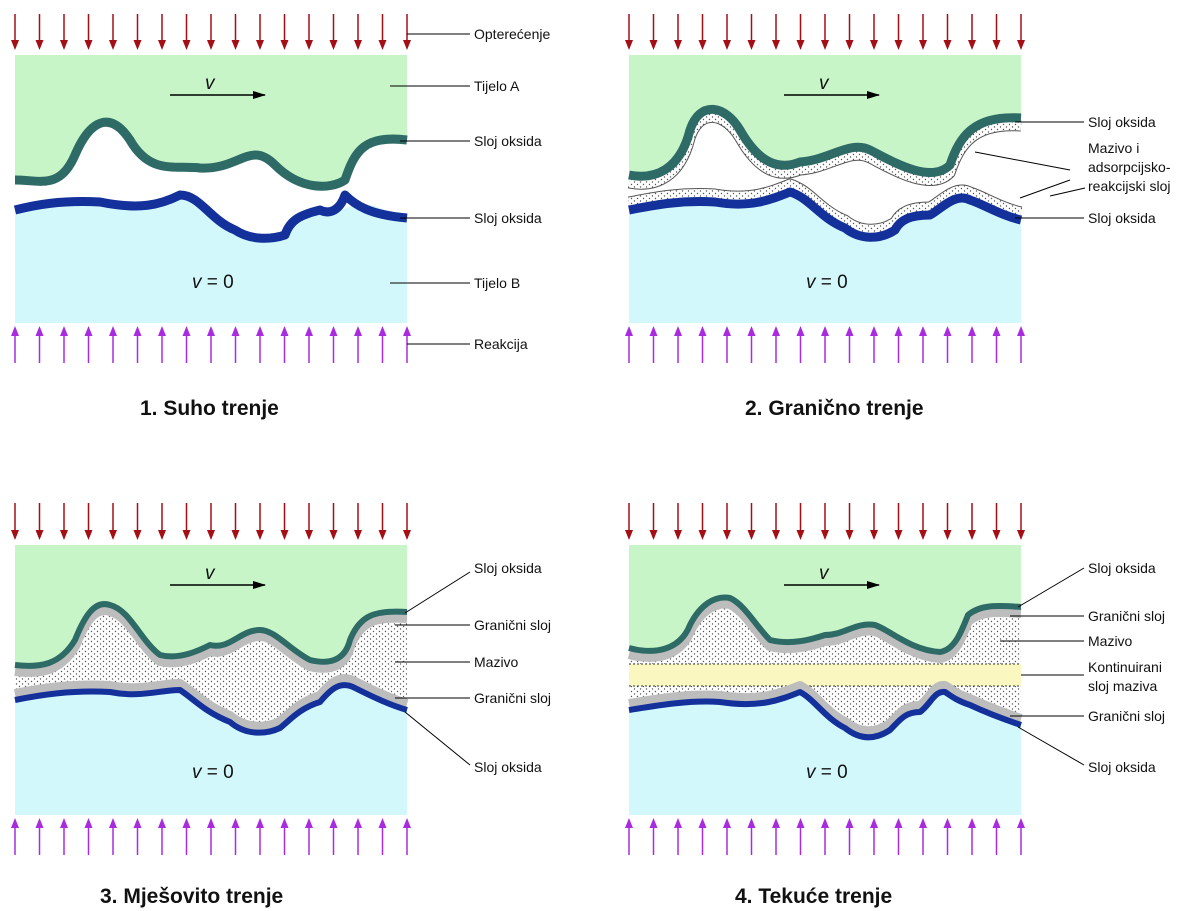 The height and width of the screenshot is (911, 1200). Describe the element at coordinates (1125, 667) in the screenshot. I see `label-film-line1: Kontinuirani` at that location.